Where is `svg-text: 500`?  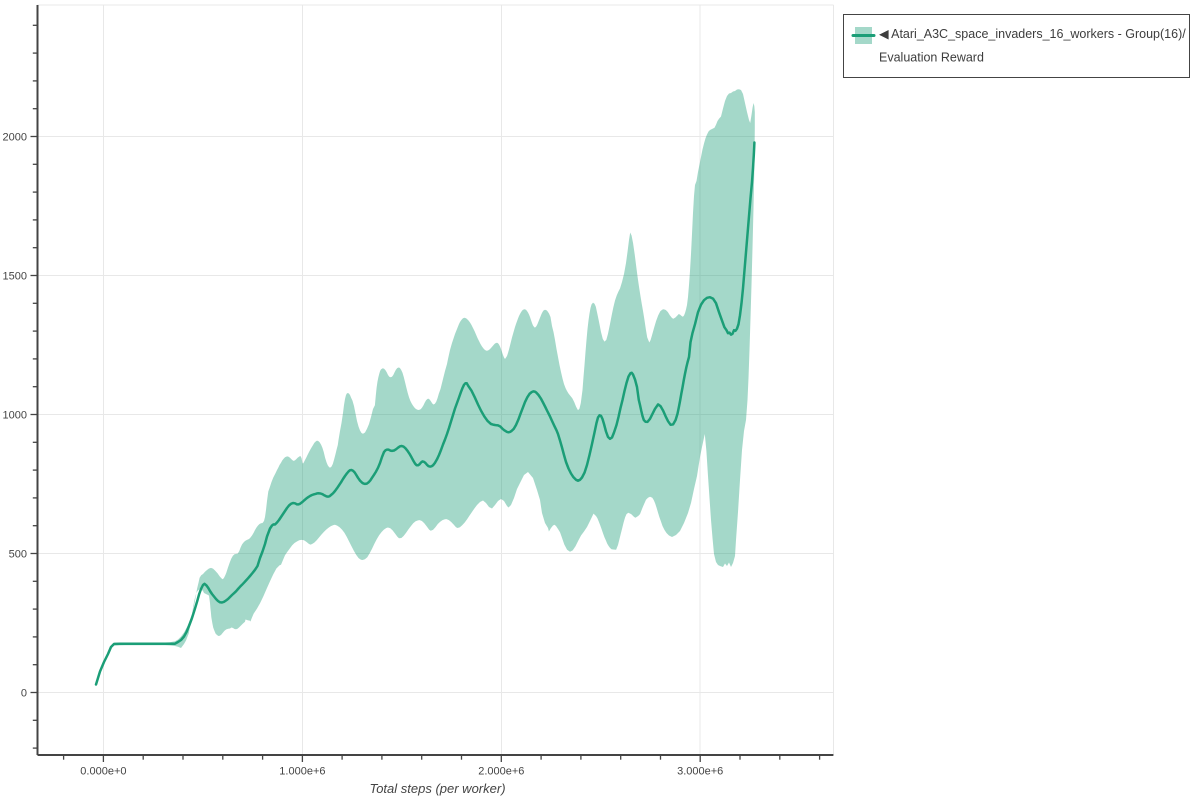 svg-text: 500 is located at coordinates (18, 554).